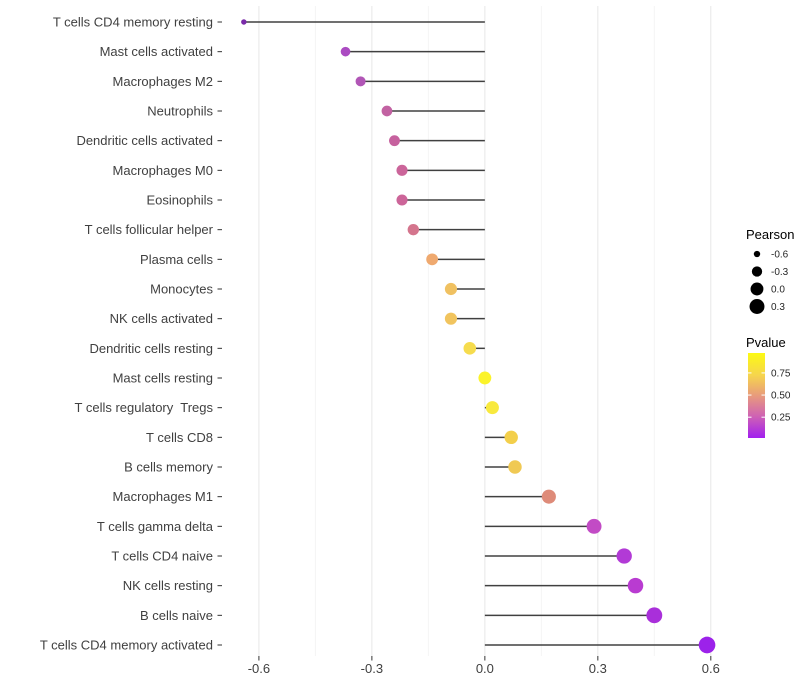  I want to click on size-legend-label: -0.3, so click(780, 272).